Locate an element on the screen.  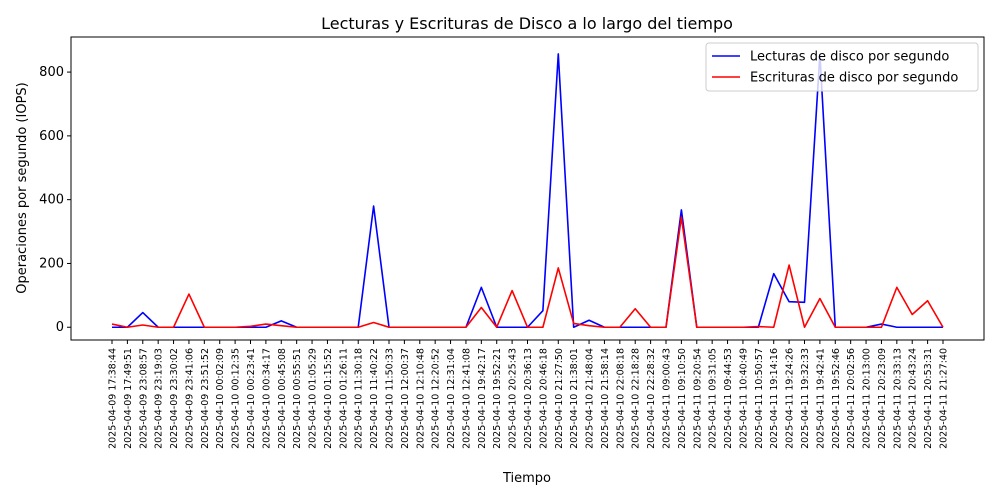
x-tick-label: 2025-04-11 20:13:00 is located at coordinates (867, 398).